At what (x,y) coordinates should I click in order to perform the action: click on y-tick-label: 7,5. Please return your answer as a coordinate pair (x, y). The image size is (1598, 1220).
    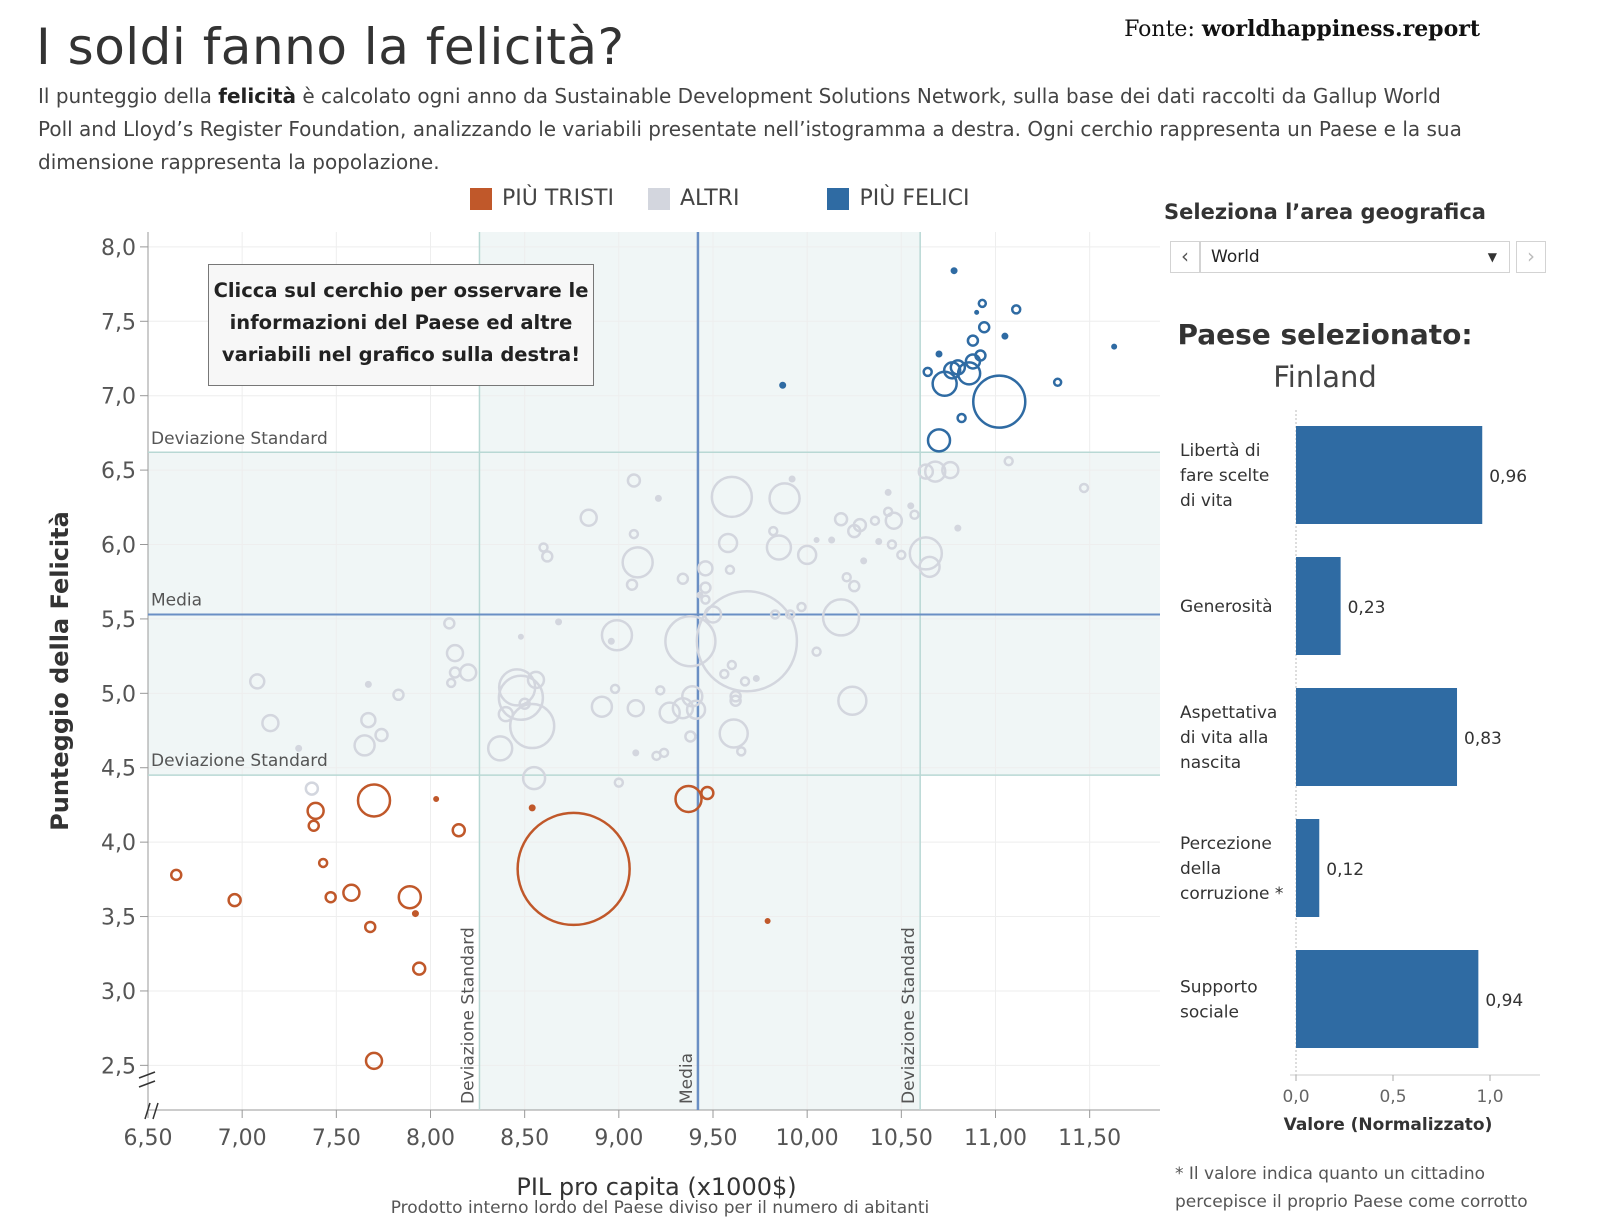
    Looking at the image, I should click on (118, 322).